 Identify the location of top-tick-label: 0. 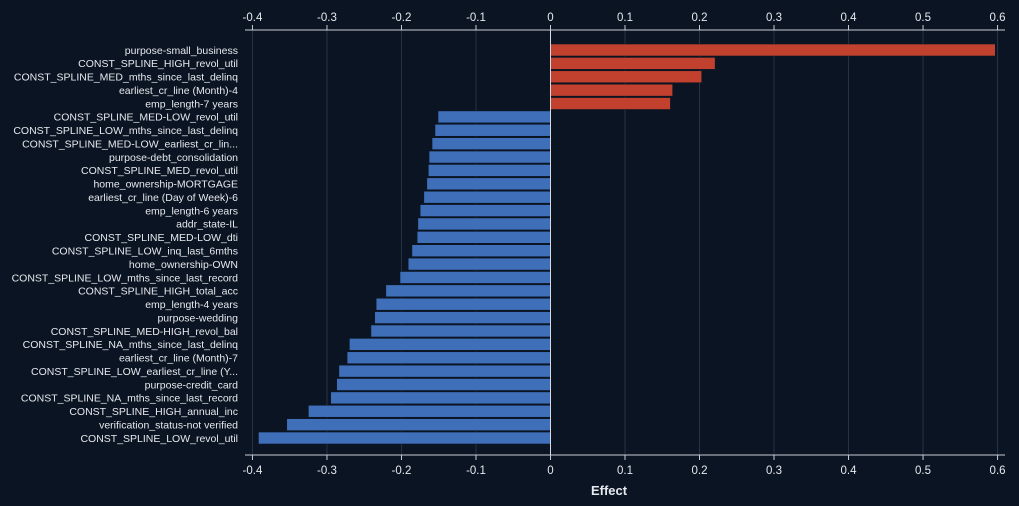
(550, 18).